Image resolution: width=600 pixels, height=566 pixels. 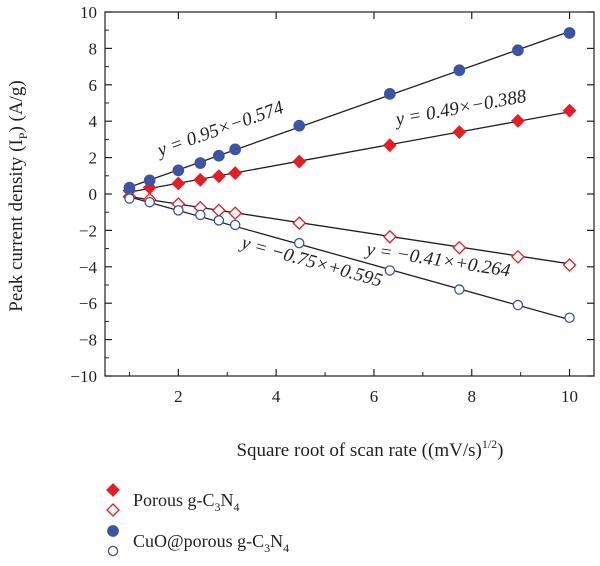 What do you see at coordinates (186, 502) in the screenshot?
I see `legend-label: Porous g-C3N4` at bounding box center [186, 502].